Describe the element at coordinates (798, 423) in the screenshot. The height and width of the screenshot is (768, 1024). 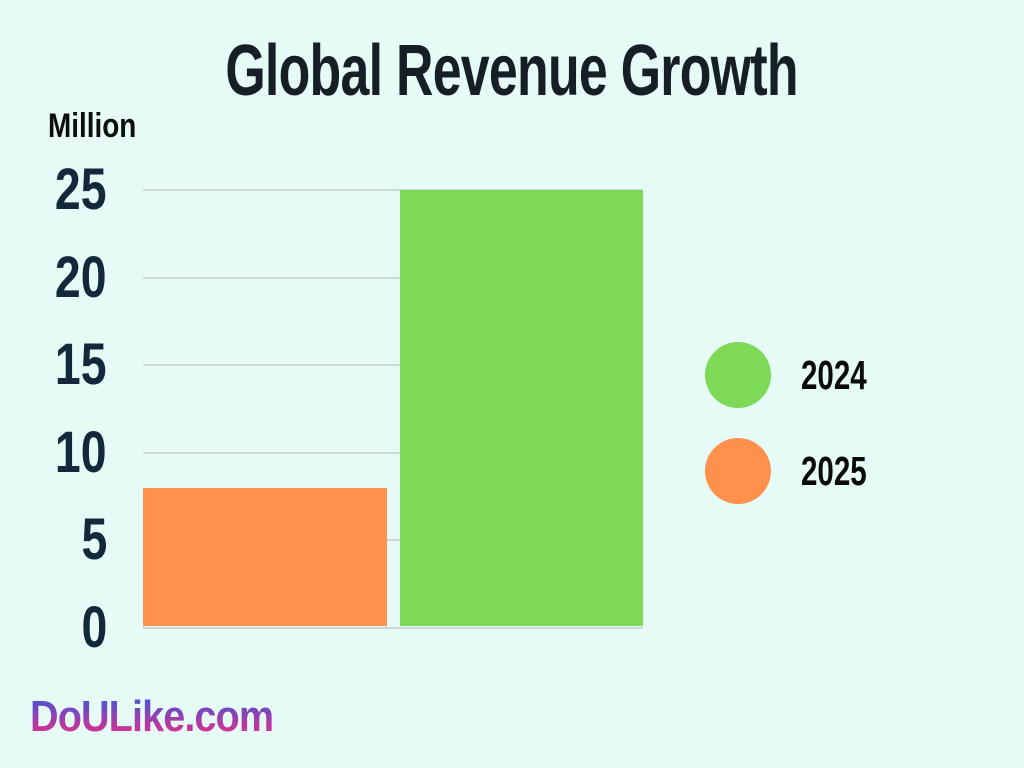
I see `legend: 2024 2025` at that location.